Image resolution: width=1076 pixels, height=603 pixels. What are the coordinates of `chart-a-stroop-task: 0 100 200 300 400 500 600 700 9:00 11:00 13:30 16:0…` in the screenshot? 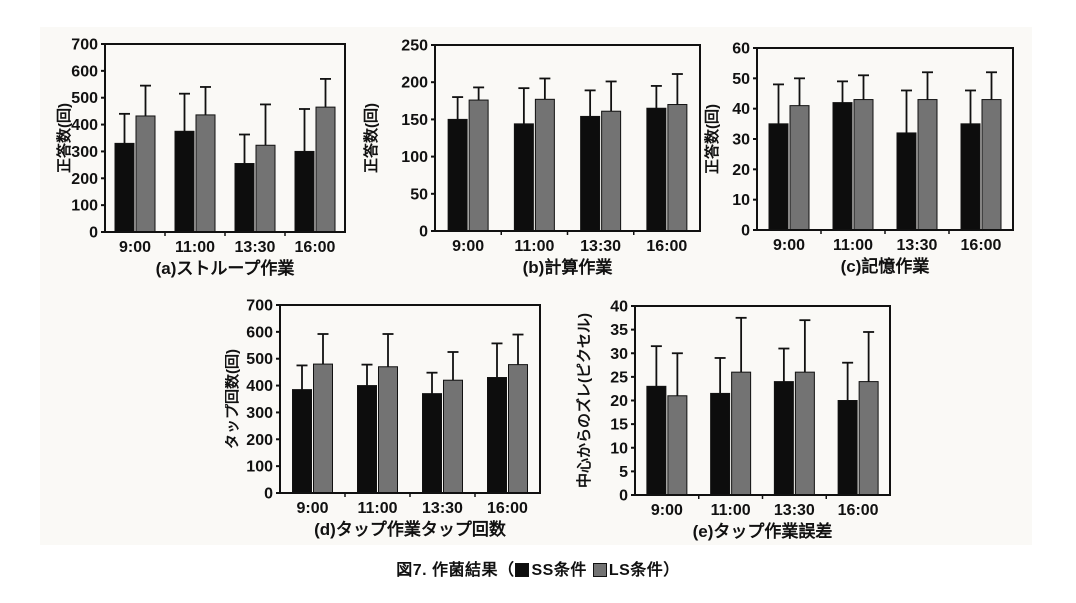 It's located at (207, 156).